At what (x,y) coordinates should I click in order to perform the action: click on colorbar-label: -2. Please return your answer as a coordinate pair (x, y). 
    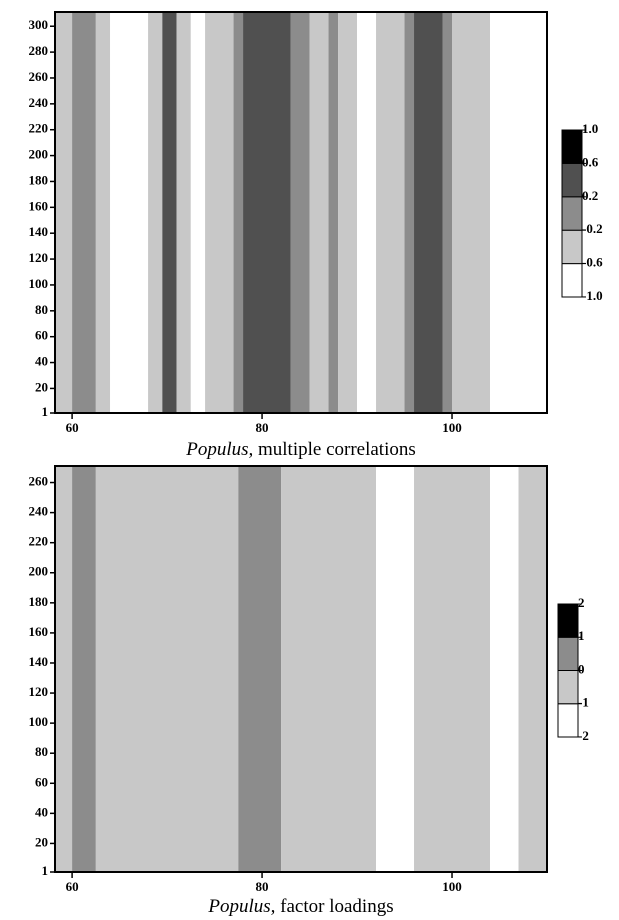
    Looking at the image, I should click on (583, 735).